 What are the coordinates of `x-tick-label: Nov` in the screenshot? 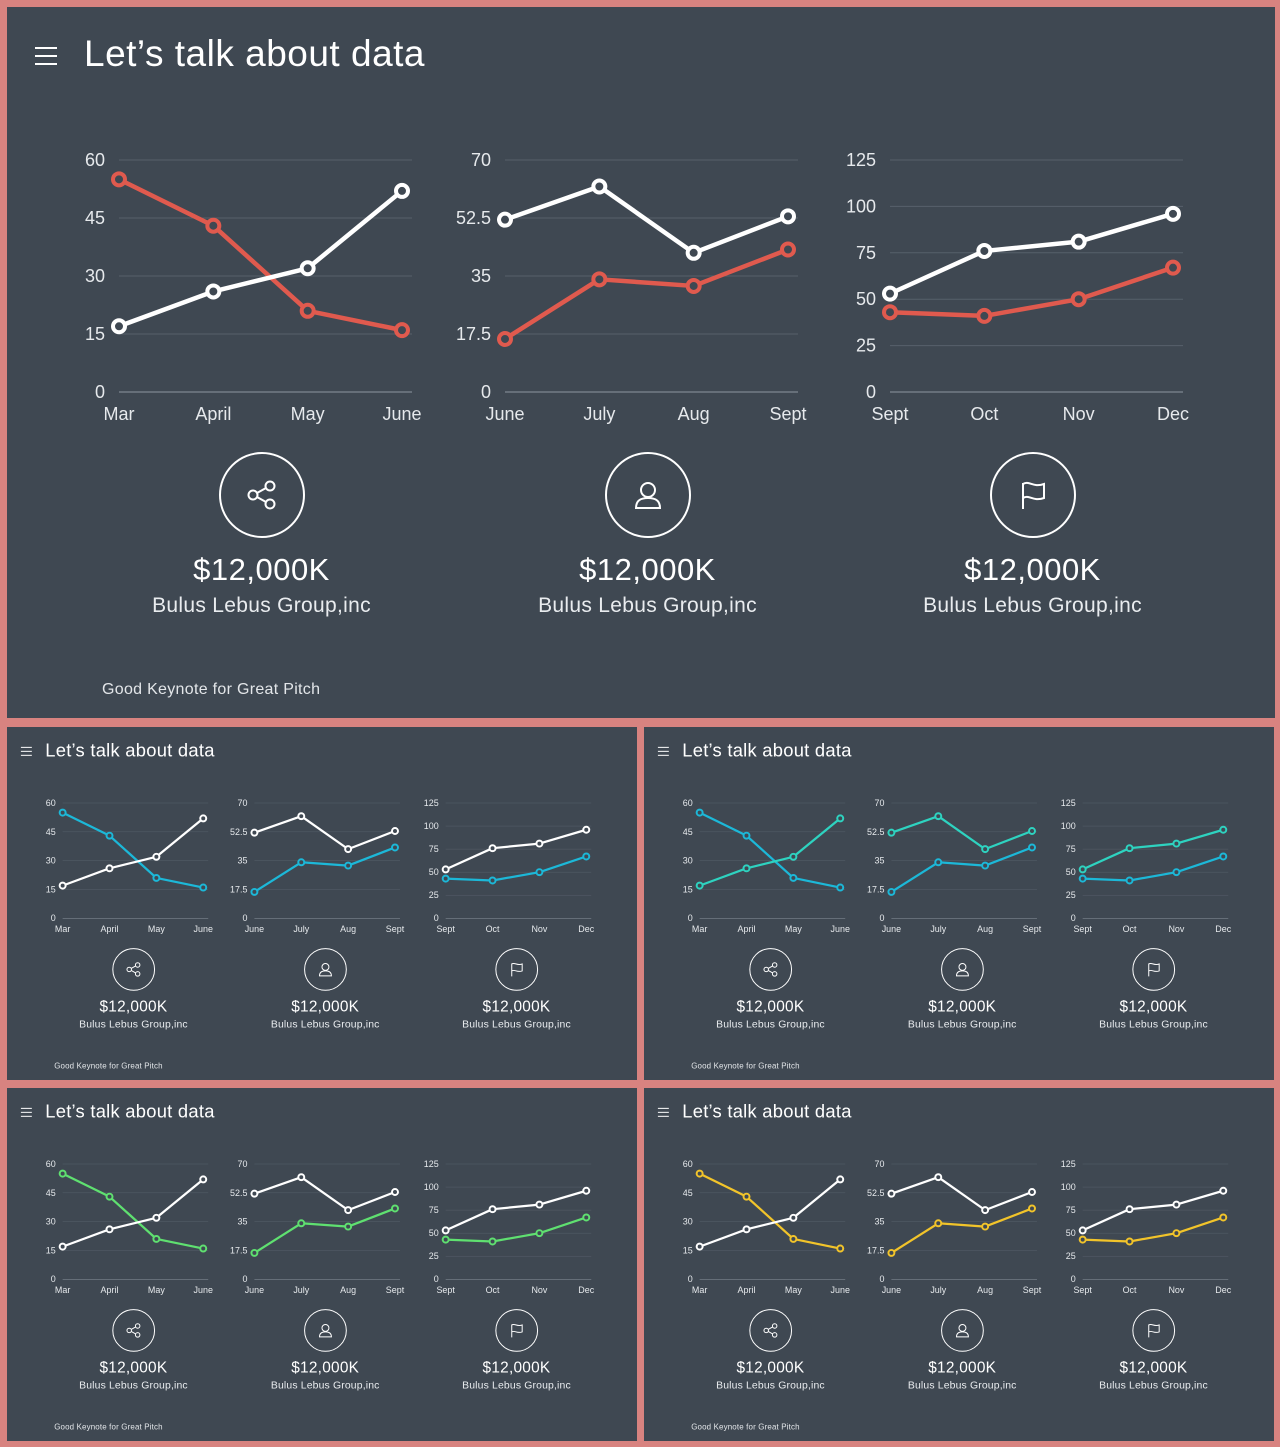 It's located at (539, 1290).